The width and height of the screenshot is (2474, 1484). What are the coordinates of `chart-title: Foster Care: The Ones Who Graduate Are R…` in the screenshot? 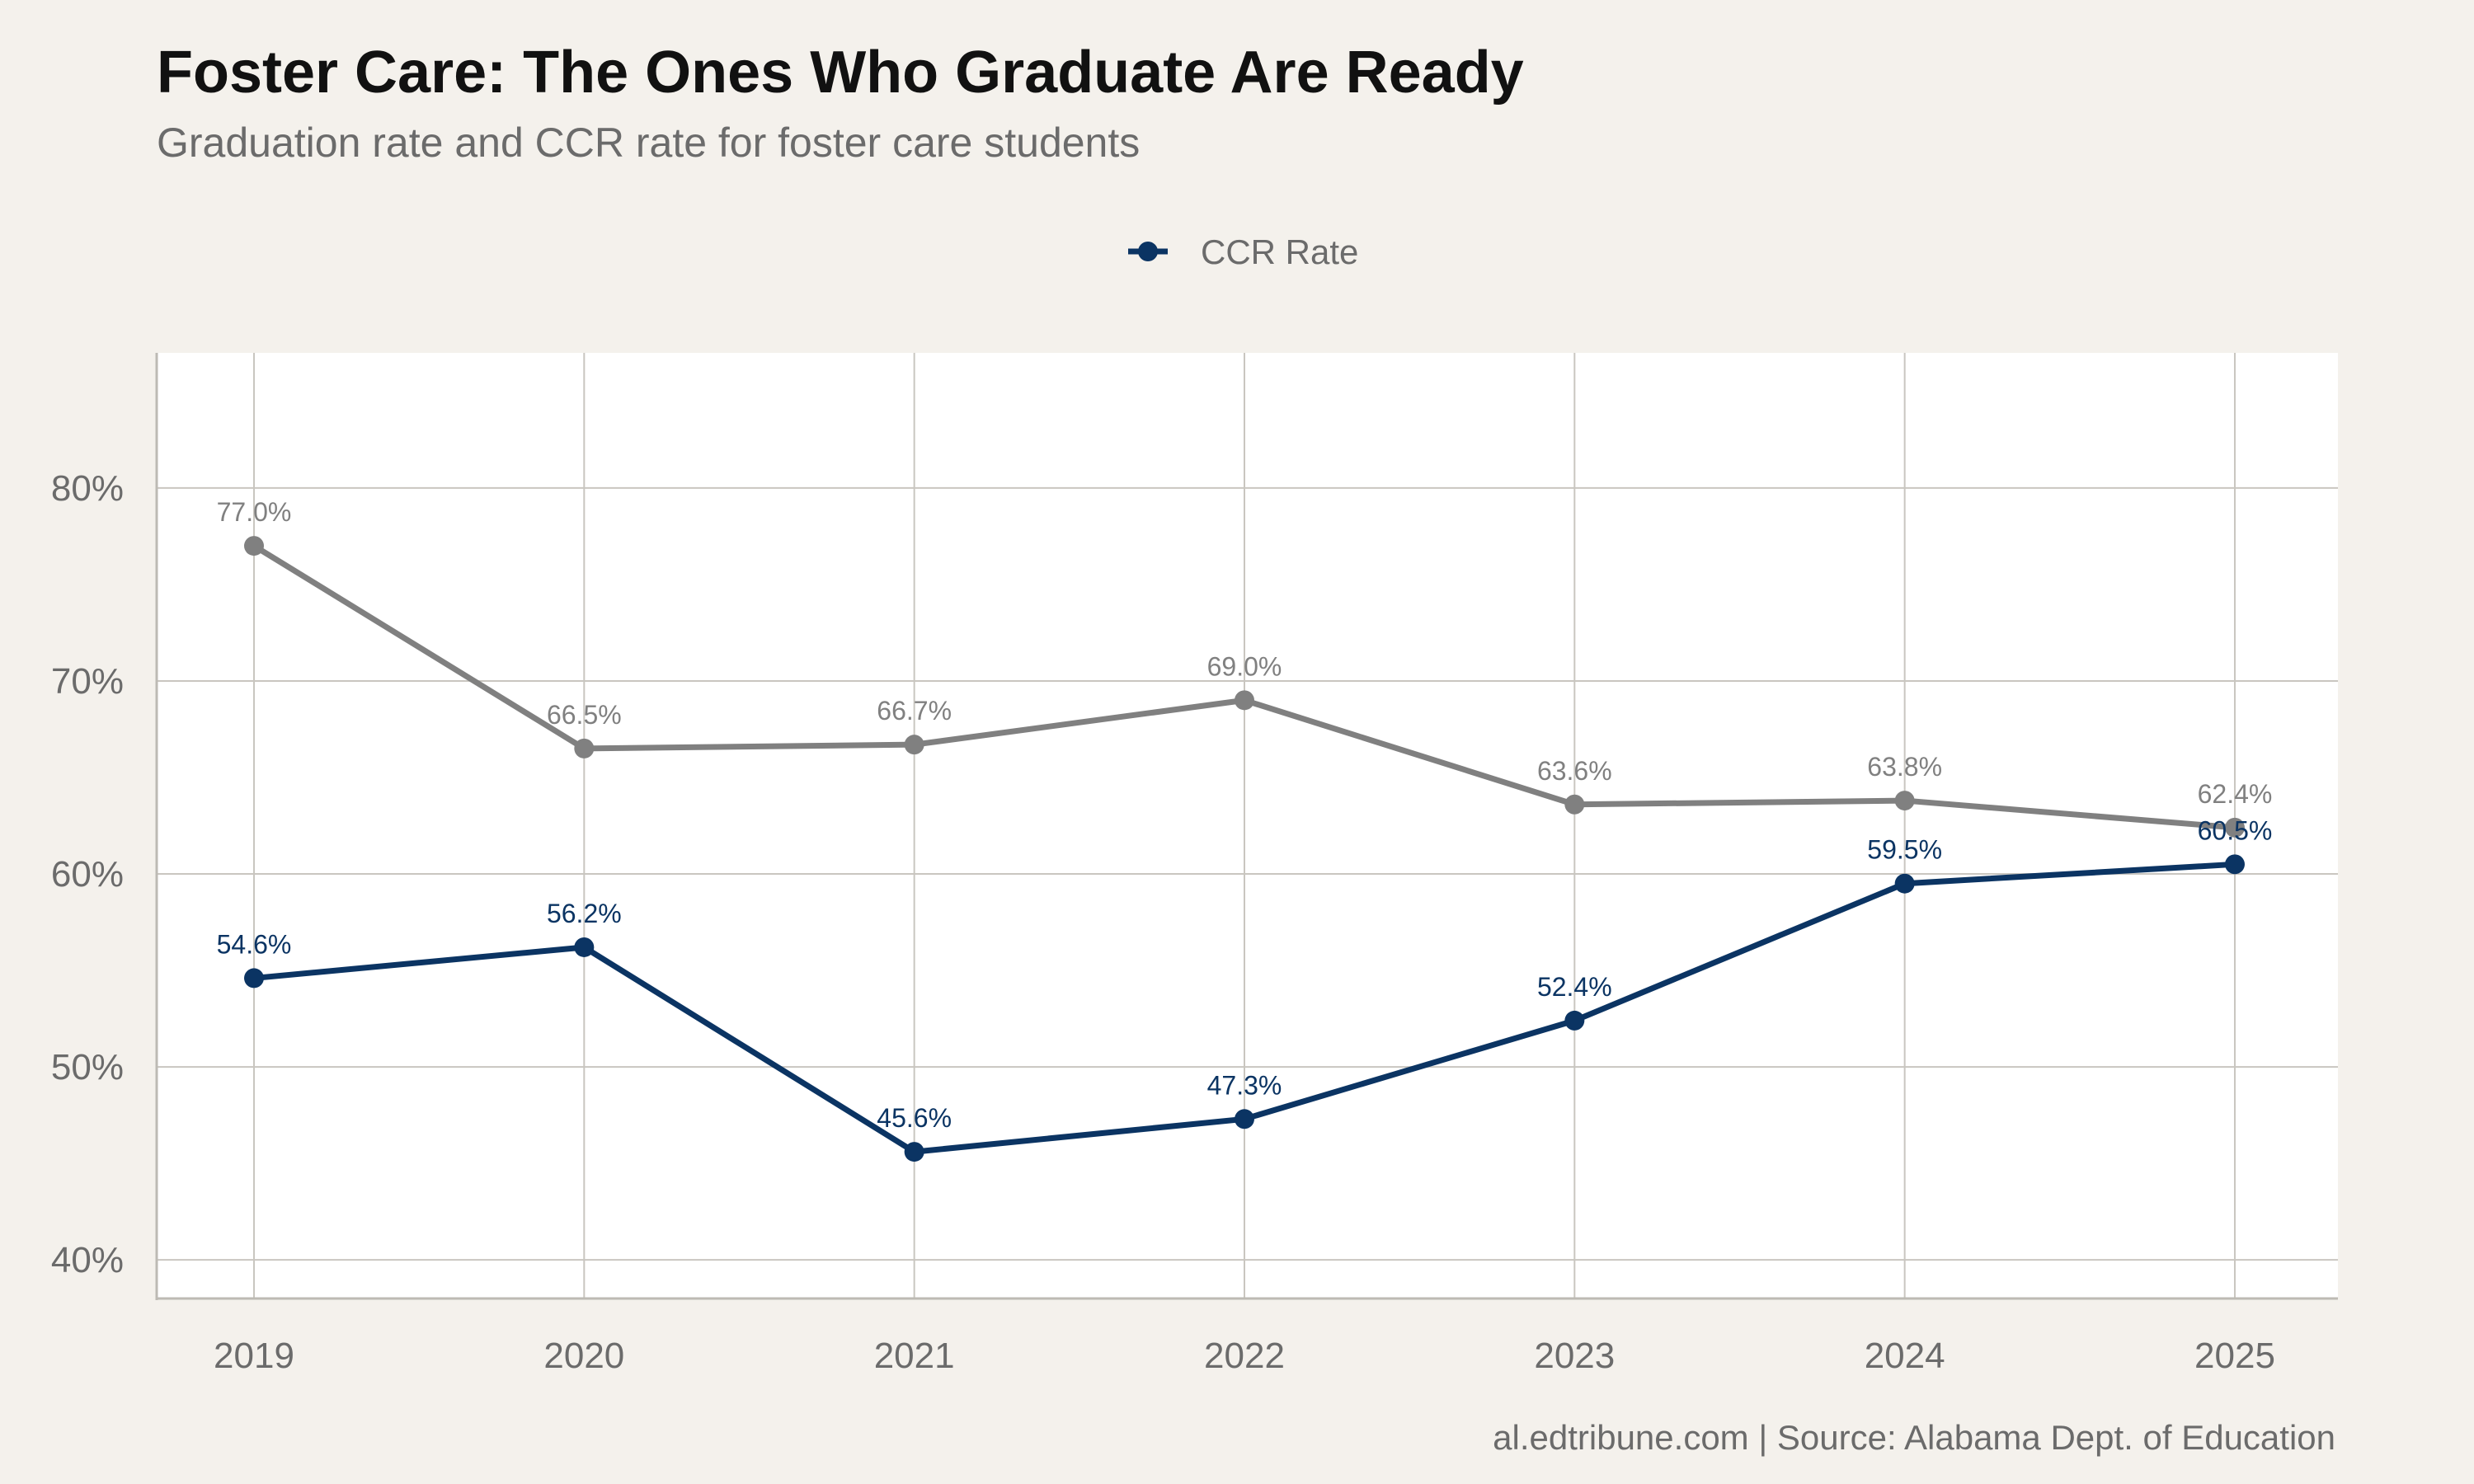 It's located at (840, 73).